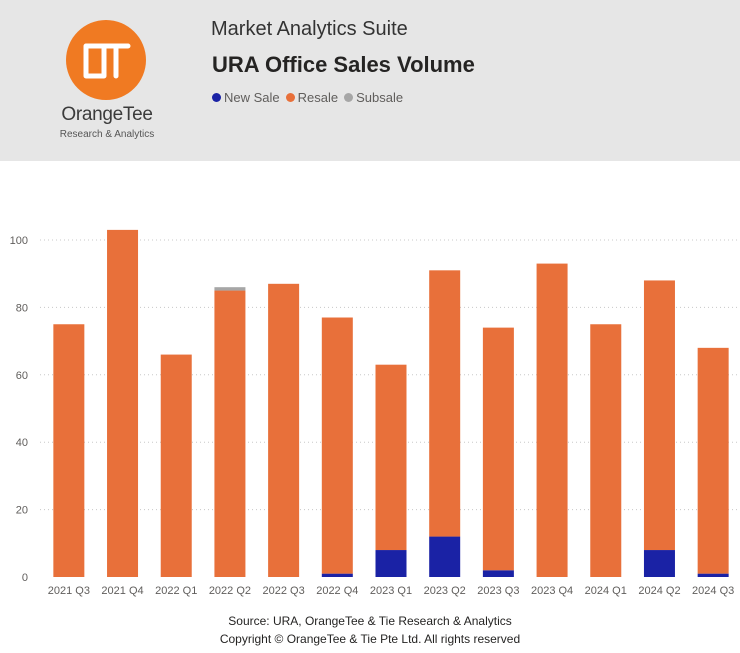 The image size is (740, 653). What do you see at coordinates (22, 443) in the screenshot?
I see `y-tick-label: 40` at bounding box center [22, 443].